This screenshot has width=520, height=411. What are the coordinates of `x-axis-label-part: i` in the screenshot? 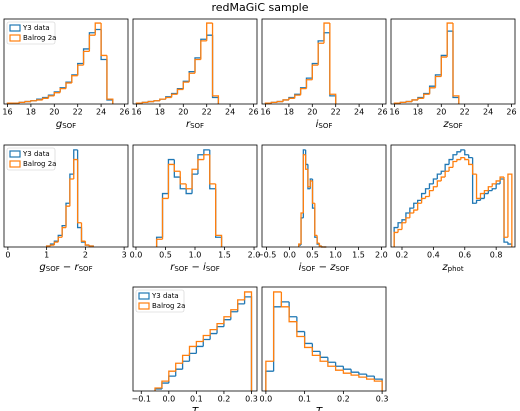 It's located at (317, 124).